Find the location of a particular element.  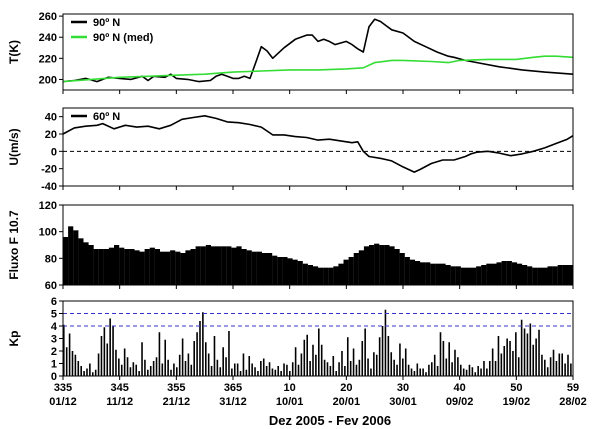

x-tick-label: 20 is located at coordinates (346, 388).